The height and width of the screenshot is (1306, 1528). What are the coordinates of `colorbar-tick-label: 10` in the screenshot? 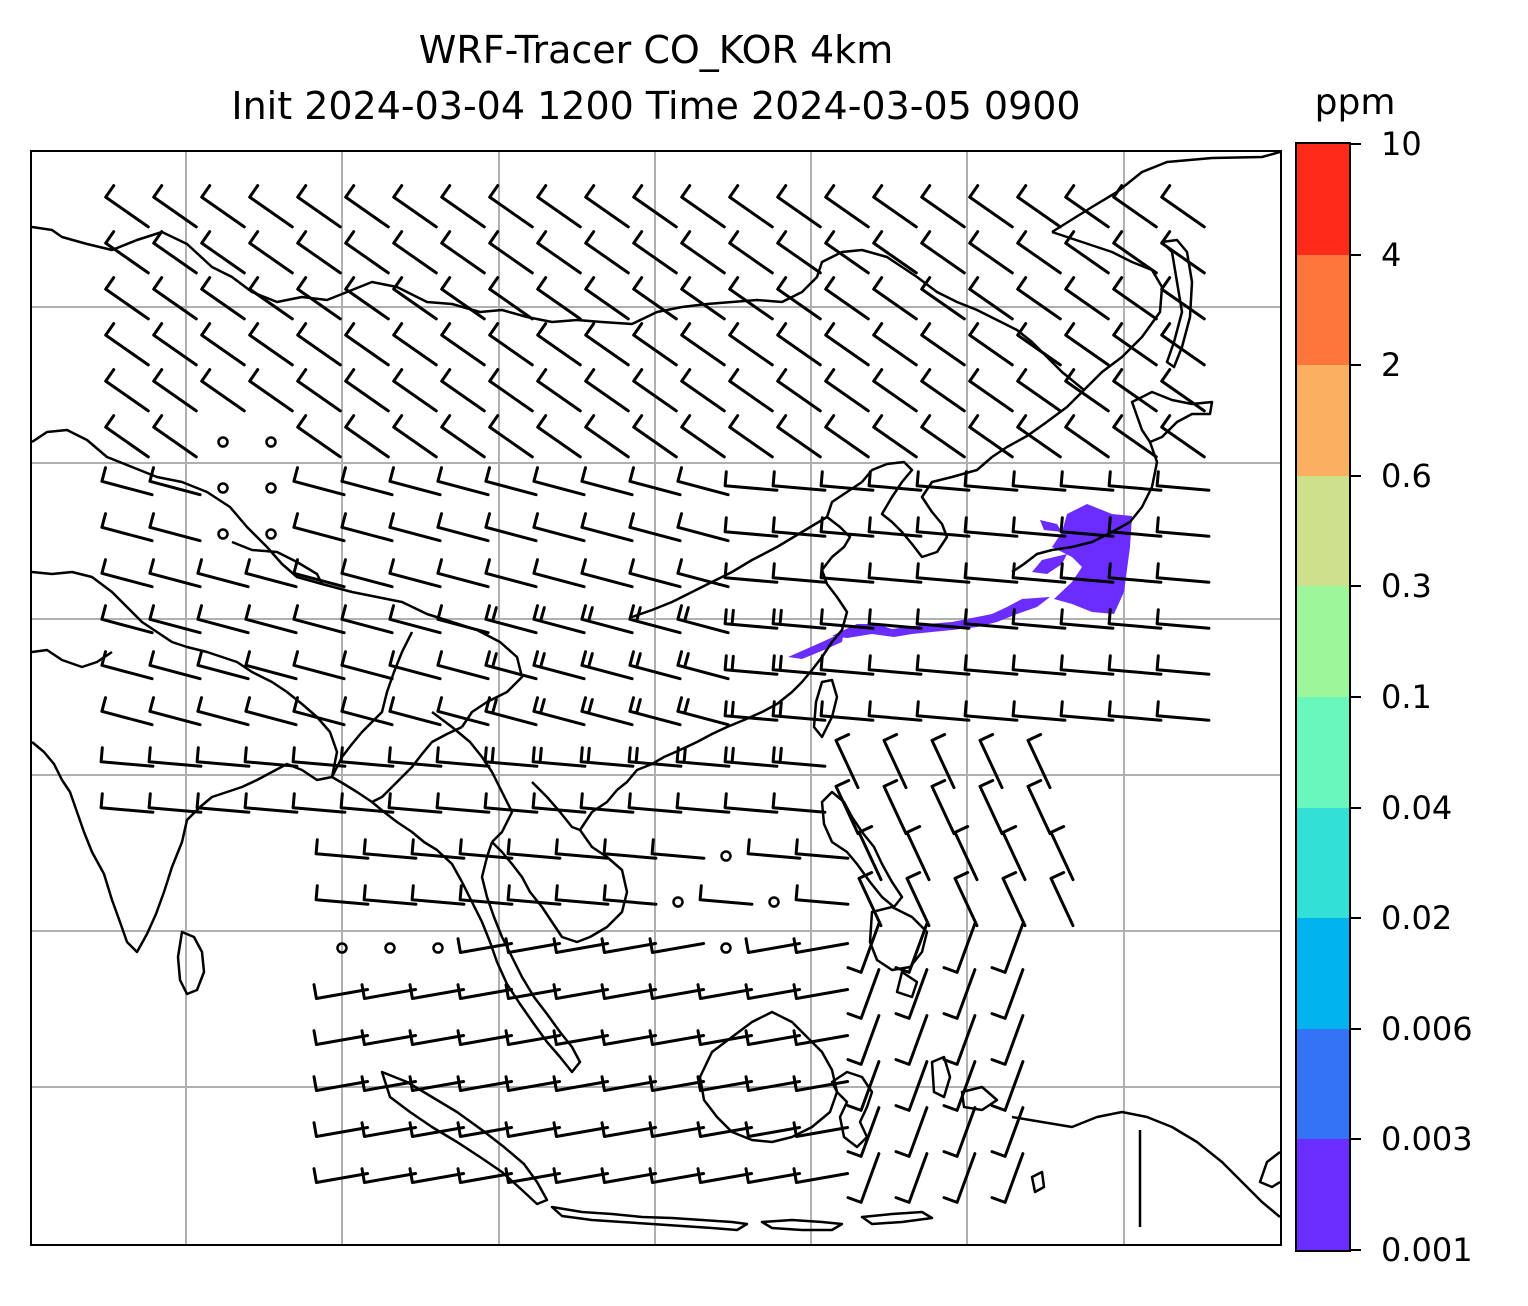 It's located at (1401, 144).